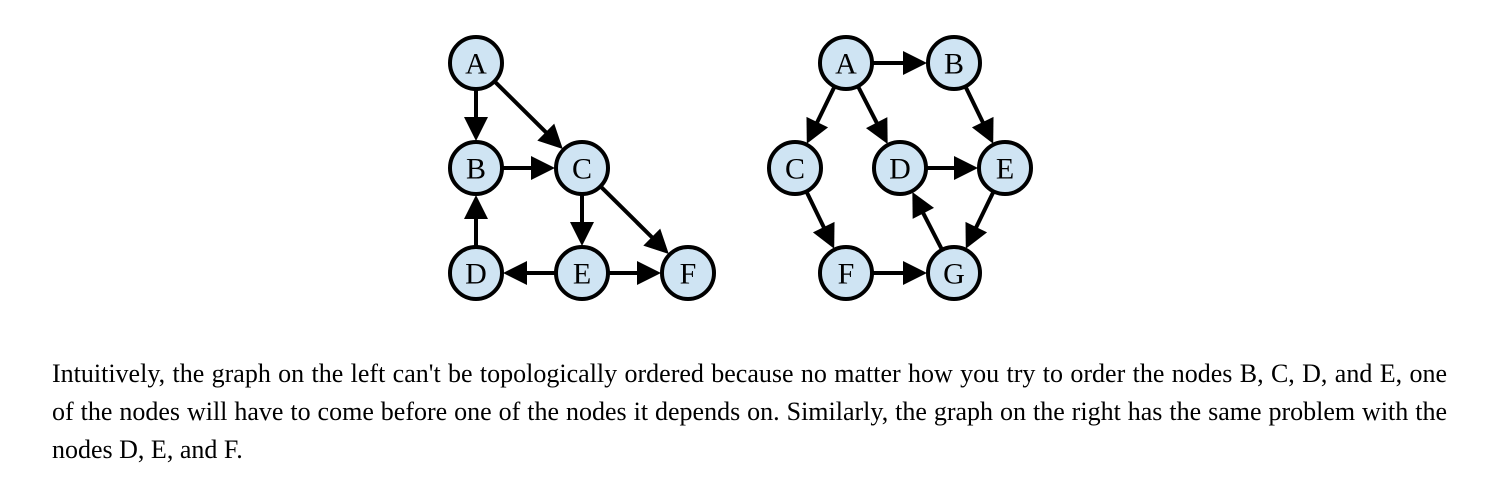  Describe the element at coordinates (952, 168) in the screenshot. I see `edge-d-to-e` at that location.